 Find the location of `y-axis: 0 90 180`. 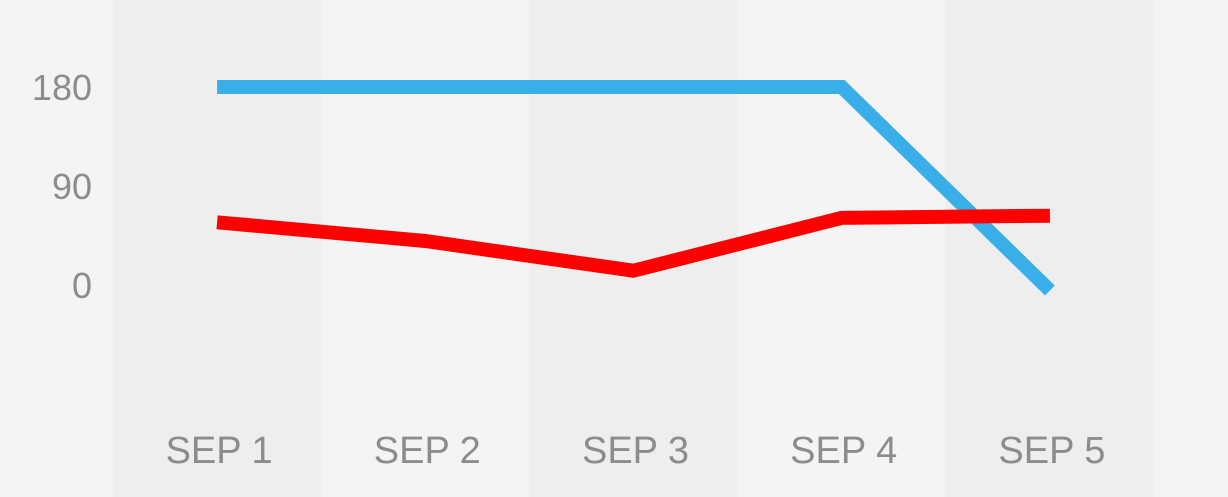

y-axis: 0 90 180 is located at coordinates (62, 186).